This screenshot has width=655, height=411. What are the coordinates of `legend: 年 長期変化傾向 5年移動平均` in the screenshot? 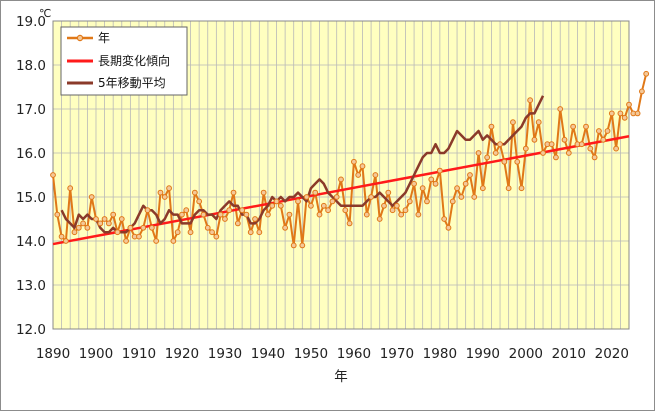 It's located at (124, 61).